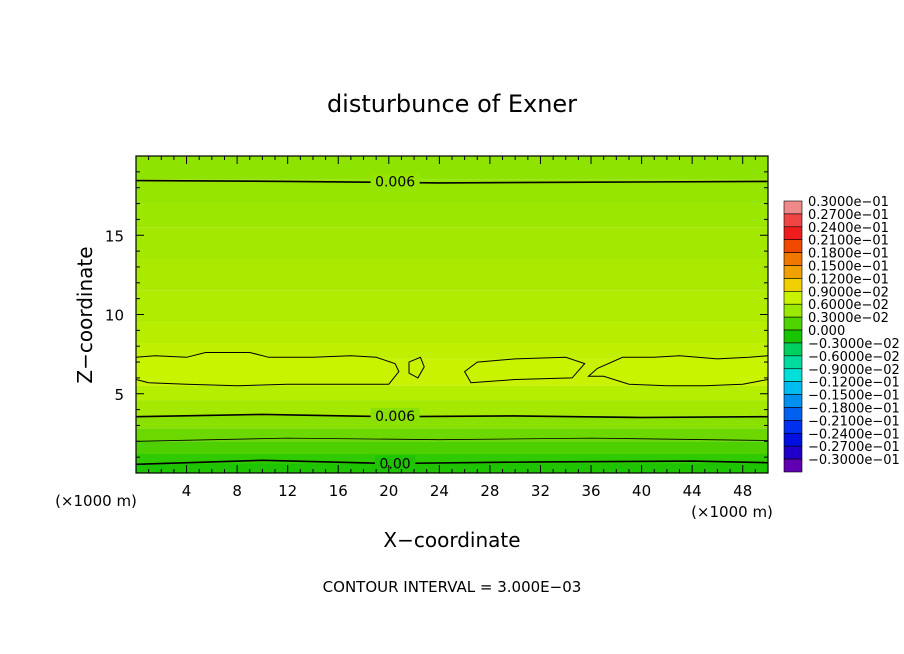 Image resolution: width=904 pixels, height=654 pixels. Describe the element at coordinates (854, 421) in the screenshot. I see `colorbar-label: −0.2100e−01` at that location.